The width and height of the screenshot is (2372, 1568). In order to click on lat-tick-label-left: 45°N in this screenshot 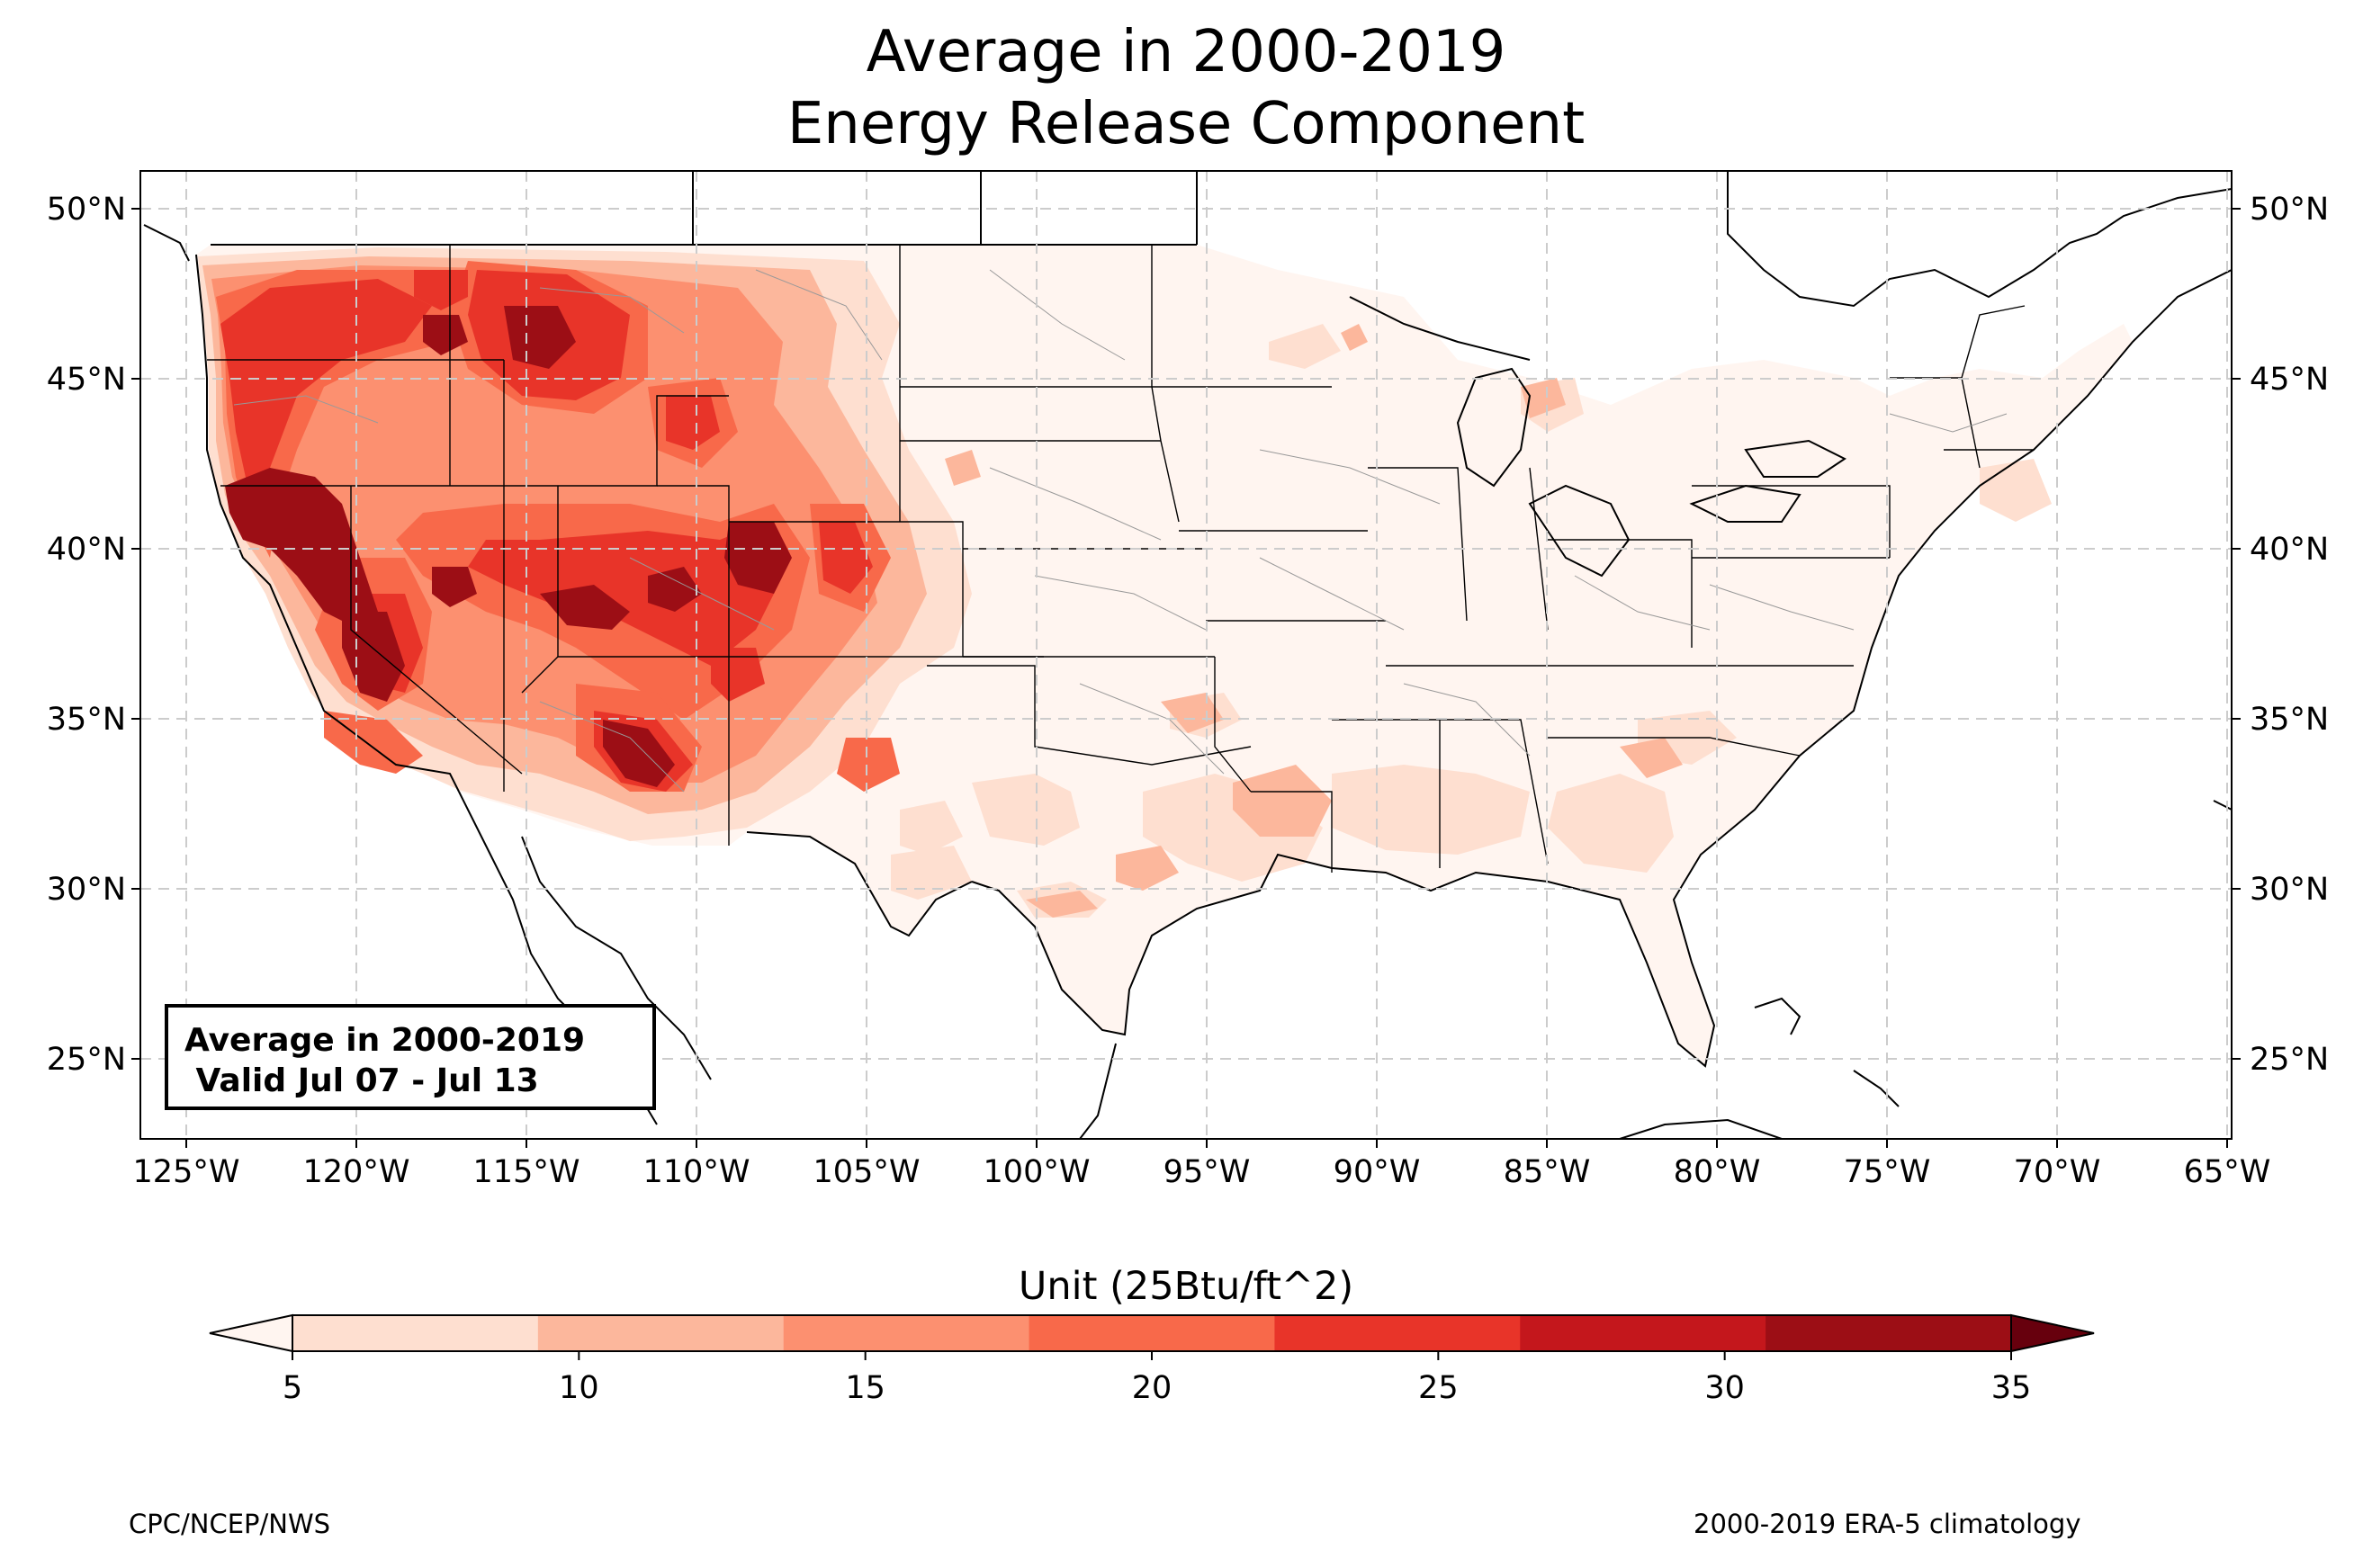, I will do `click(86, 380)`.